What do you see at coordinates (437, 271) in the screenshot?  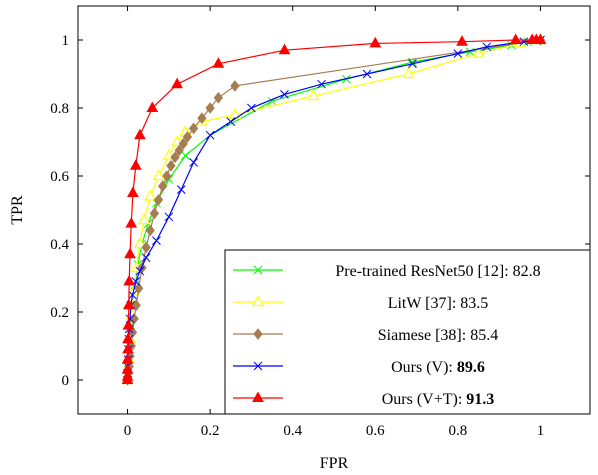 I see `legend-label: Pre-trained ResNet50 [12]: 82.8` at bounding box center [437, 271].